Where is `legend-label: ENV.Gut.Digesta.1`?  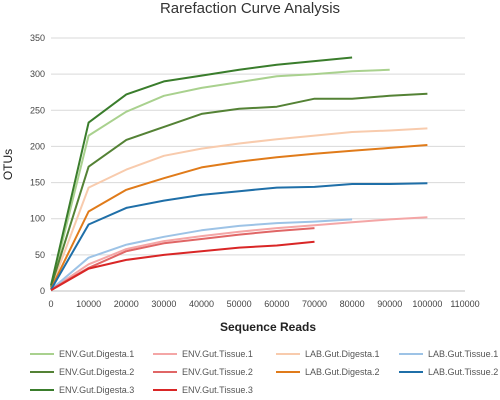 legend-label: ENV.Gut.Digesta.1 is located at coordinates (96, 354).